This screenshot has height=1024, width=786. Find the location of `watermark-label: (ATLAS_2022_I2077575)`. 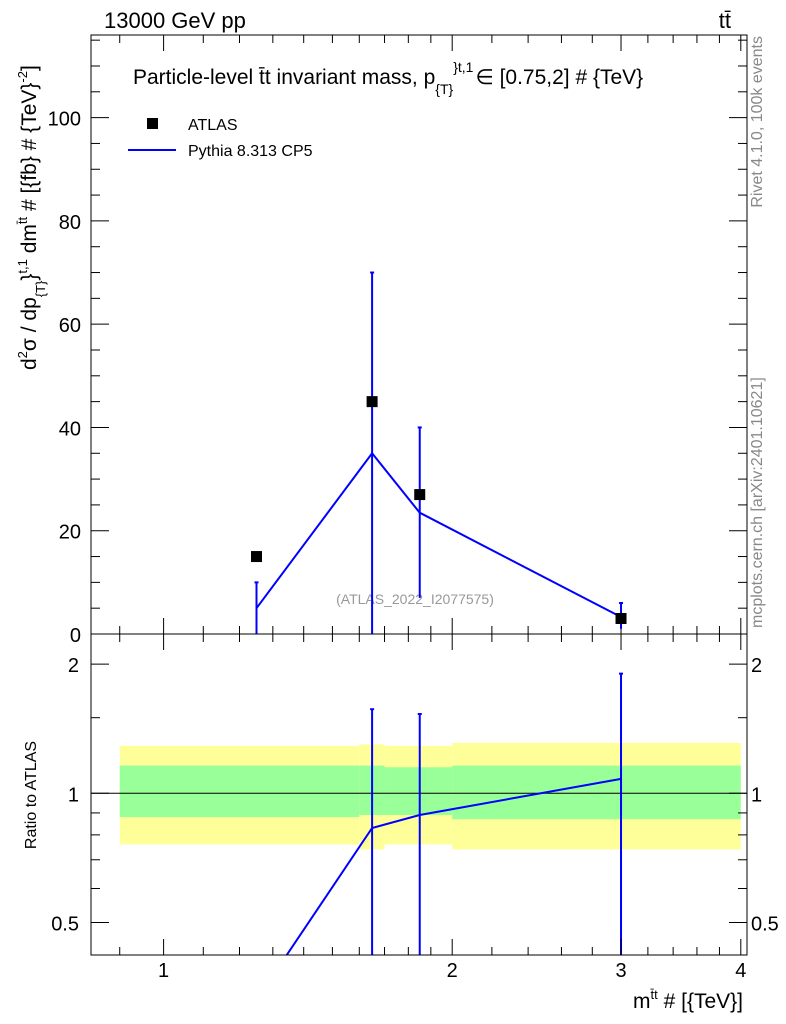

watermark-label: (ATLAS_2022_I2077575) is located at coordinates (415, 599).